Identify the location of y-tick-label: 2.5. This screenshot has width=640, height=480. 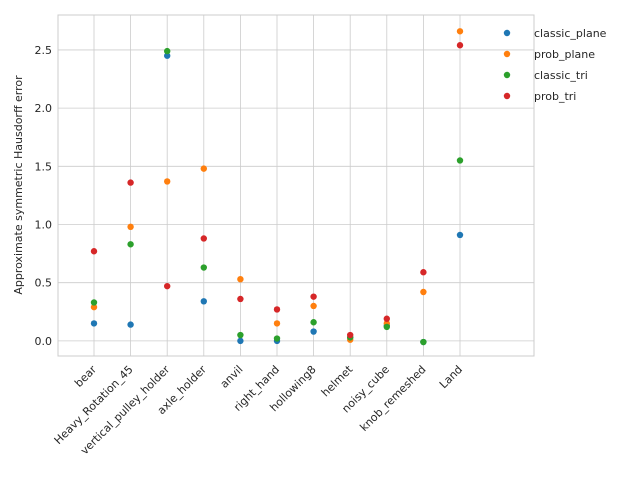
(44, 50).